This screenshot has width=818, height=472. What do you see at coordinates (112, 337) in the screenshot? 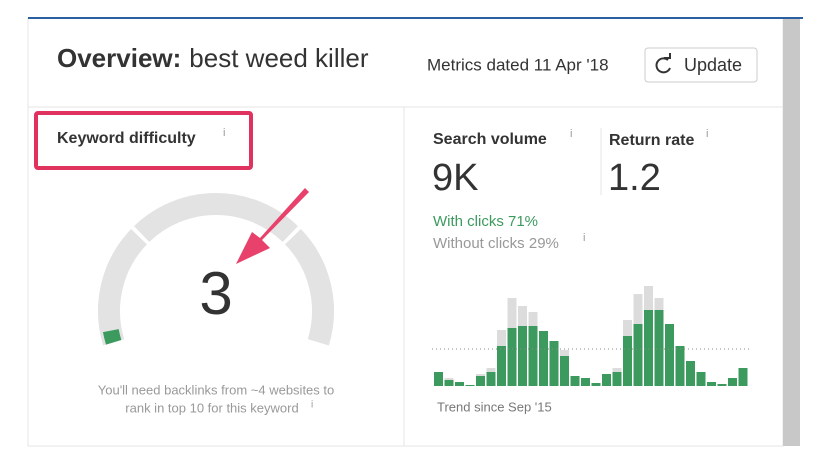
I see `gauge-value` at bounding box center [112, 337].